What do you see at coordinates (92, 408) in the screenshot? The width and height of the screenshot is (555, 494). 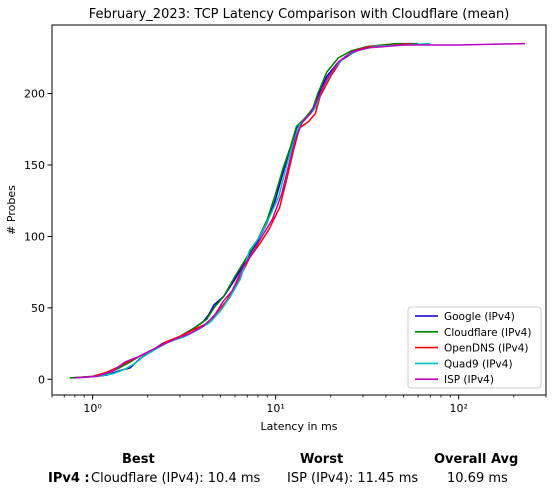 I see `x-tick-label: 10⁰` at bounding box center [92, 408].